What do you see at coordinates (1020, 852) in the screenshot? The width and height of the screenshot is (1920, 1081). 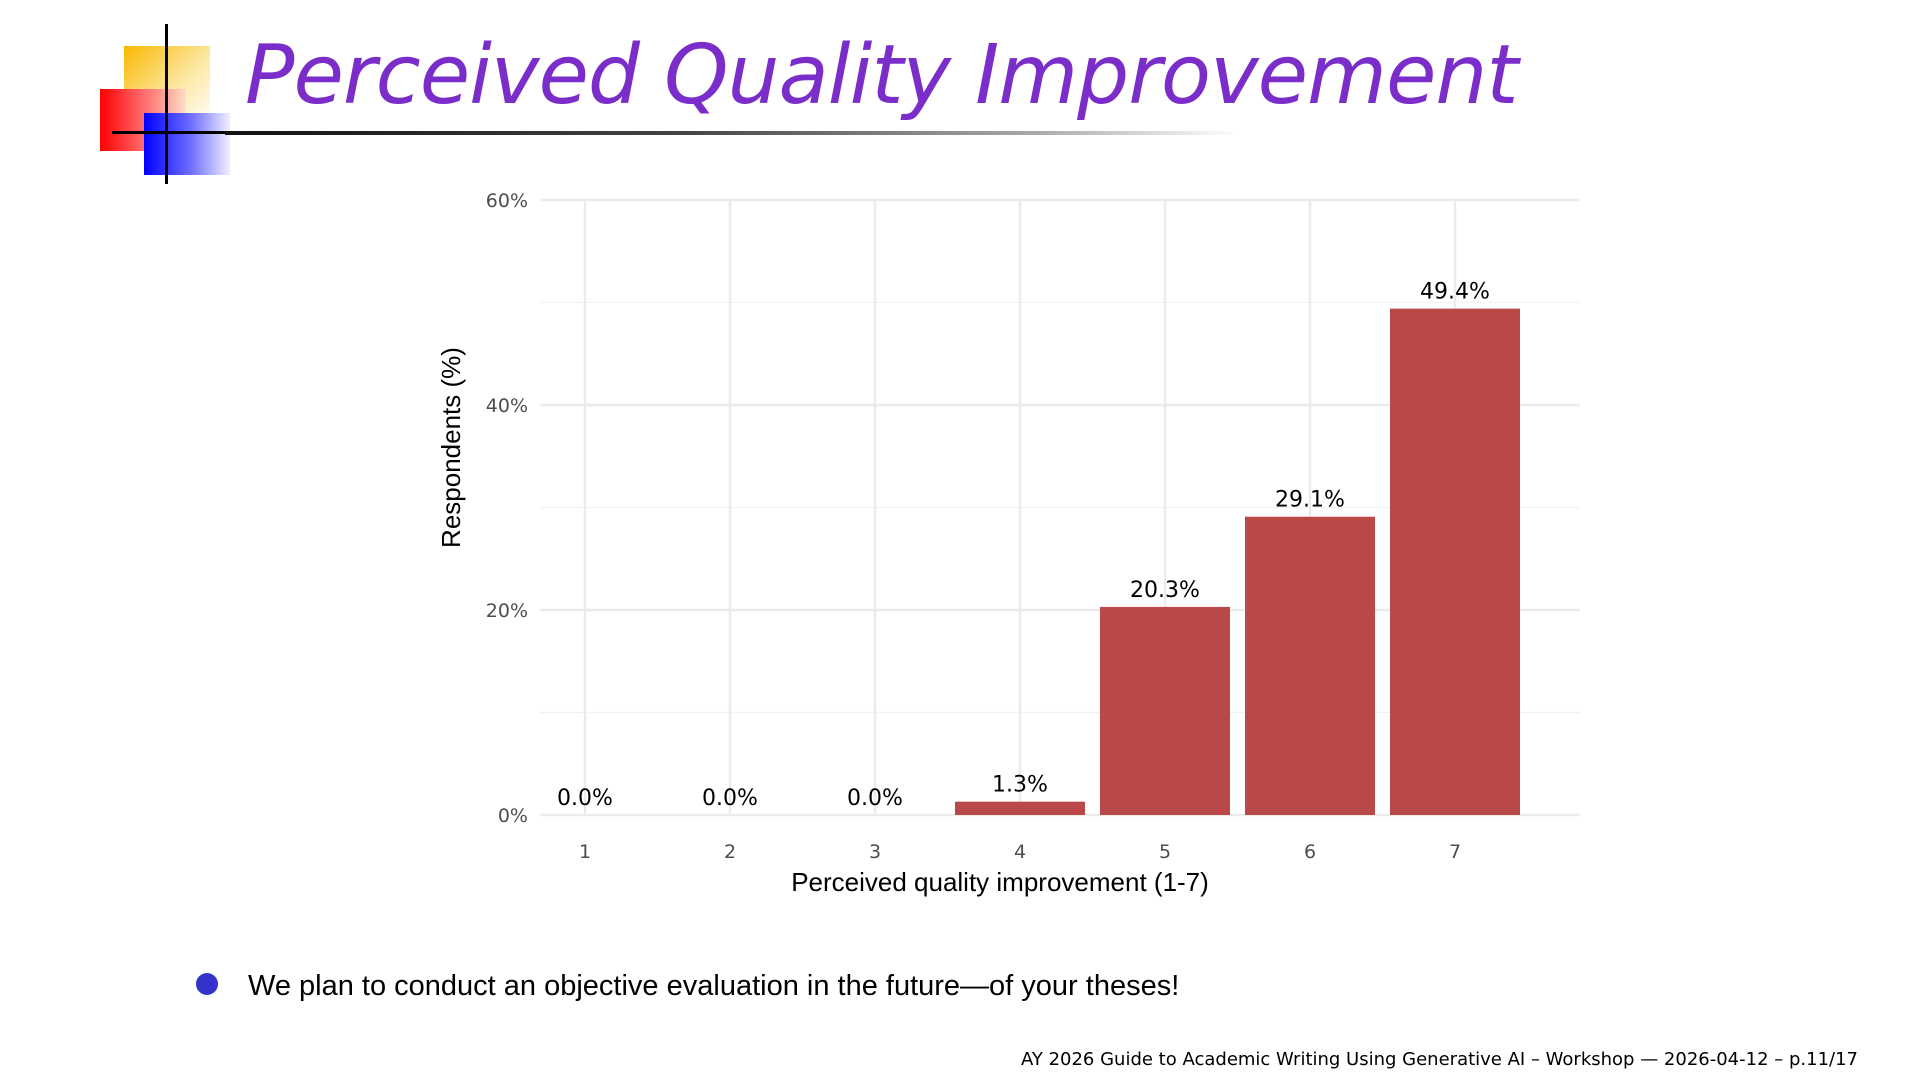 I see `x-tick-label: 4` at bounding box center [1020, 852].